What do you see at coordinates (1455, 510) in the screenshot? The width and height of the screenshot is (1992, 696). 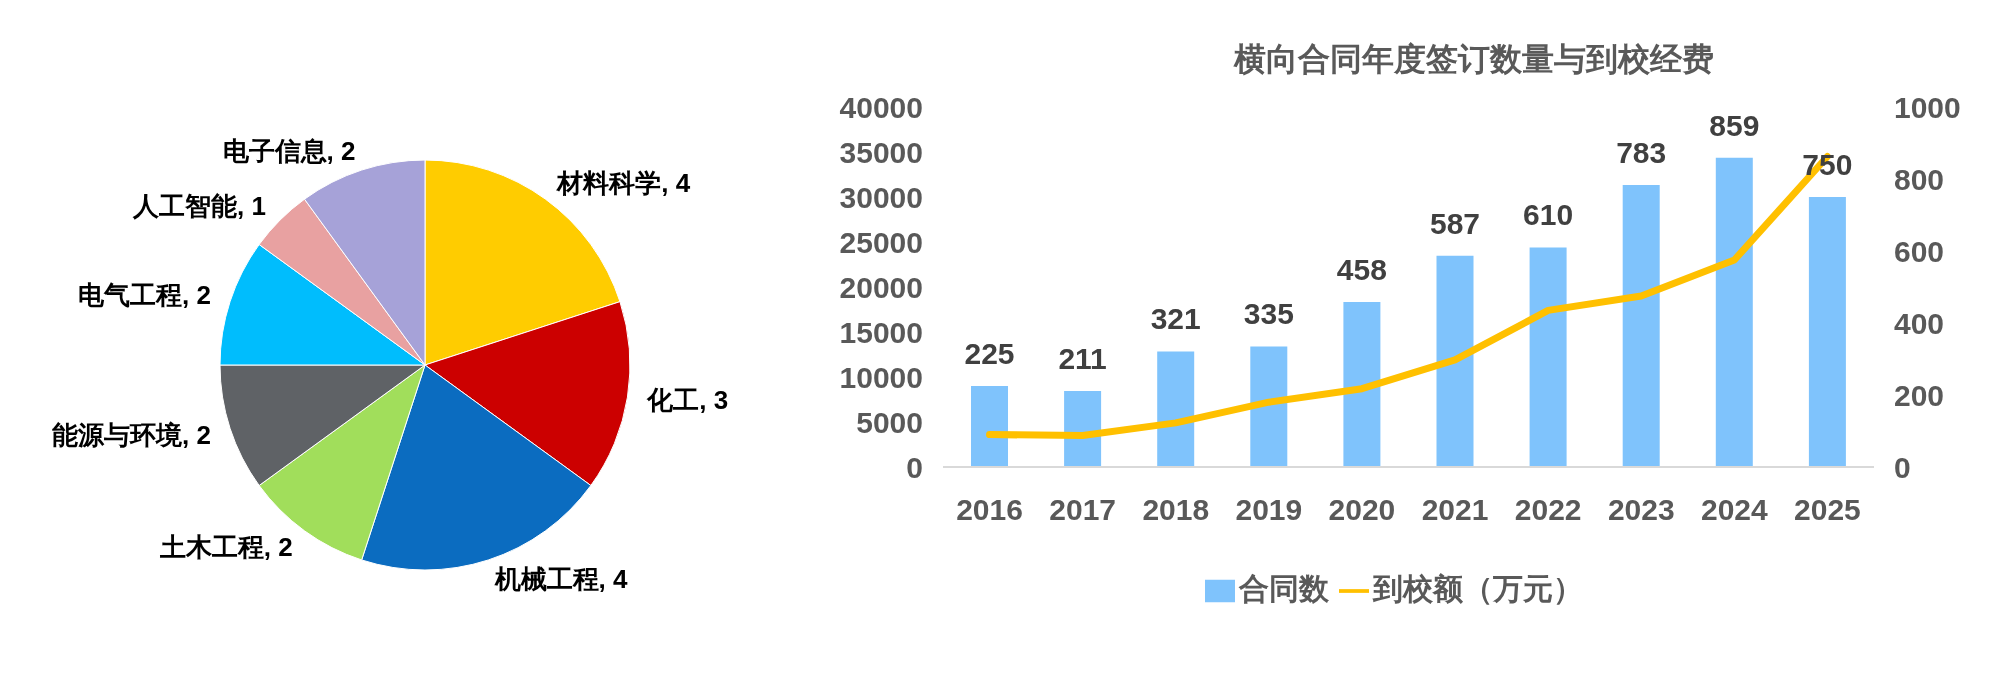 I see `x-tick-label: 2021` at bounding box center [1455, 510].